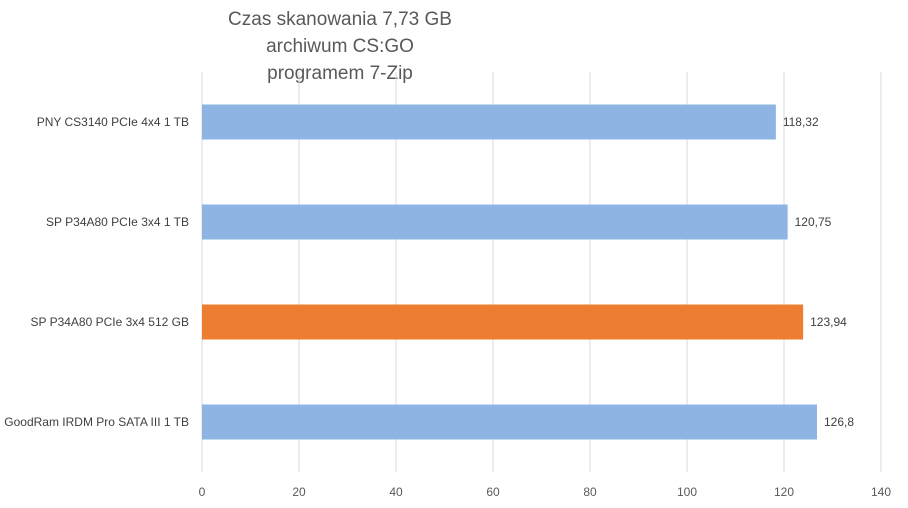 Image resolution: width=908 pixels, height=508 pixels. Describe the element at coordinates (202, 492) in the screenshot. I see `x-tick-label: 0` at that location.